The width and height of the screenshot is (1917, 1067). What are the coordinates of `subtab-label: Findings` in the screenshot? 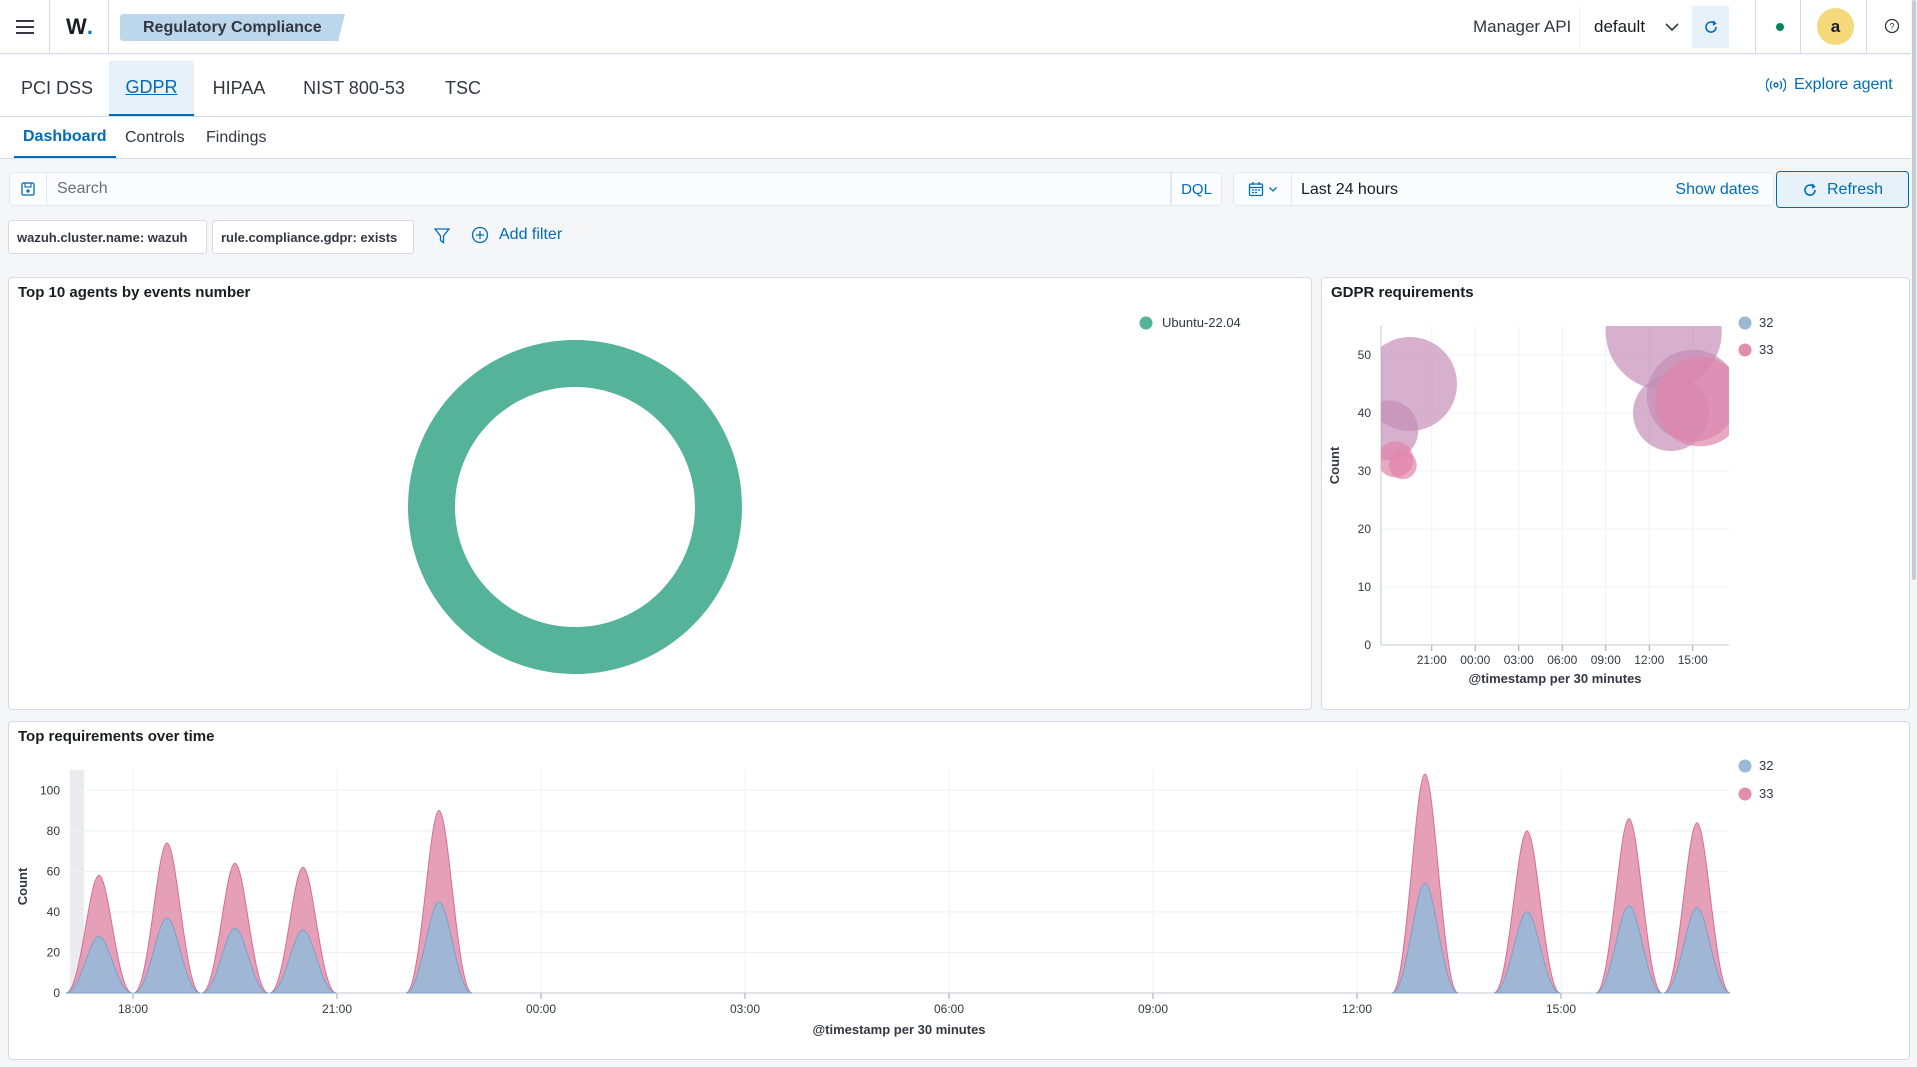 It's located at (236, 137).